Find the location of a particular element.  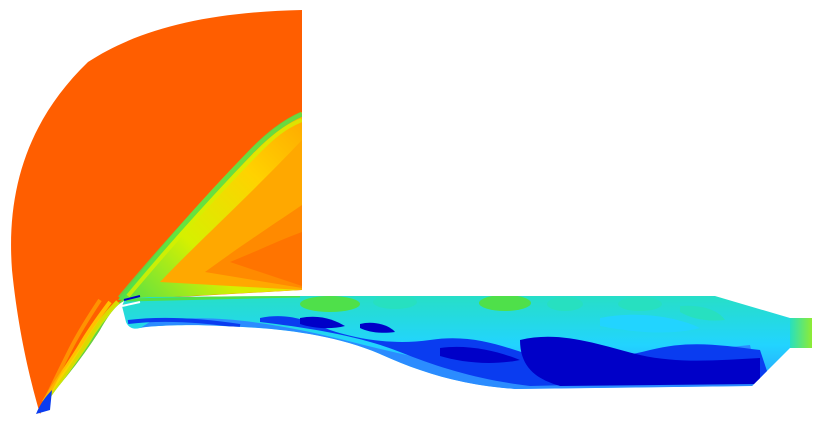

inlet-lip-edge is located at coordinates (132, 298).